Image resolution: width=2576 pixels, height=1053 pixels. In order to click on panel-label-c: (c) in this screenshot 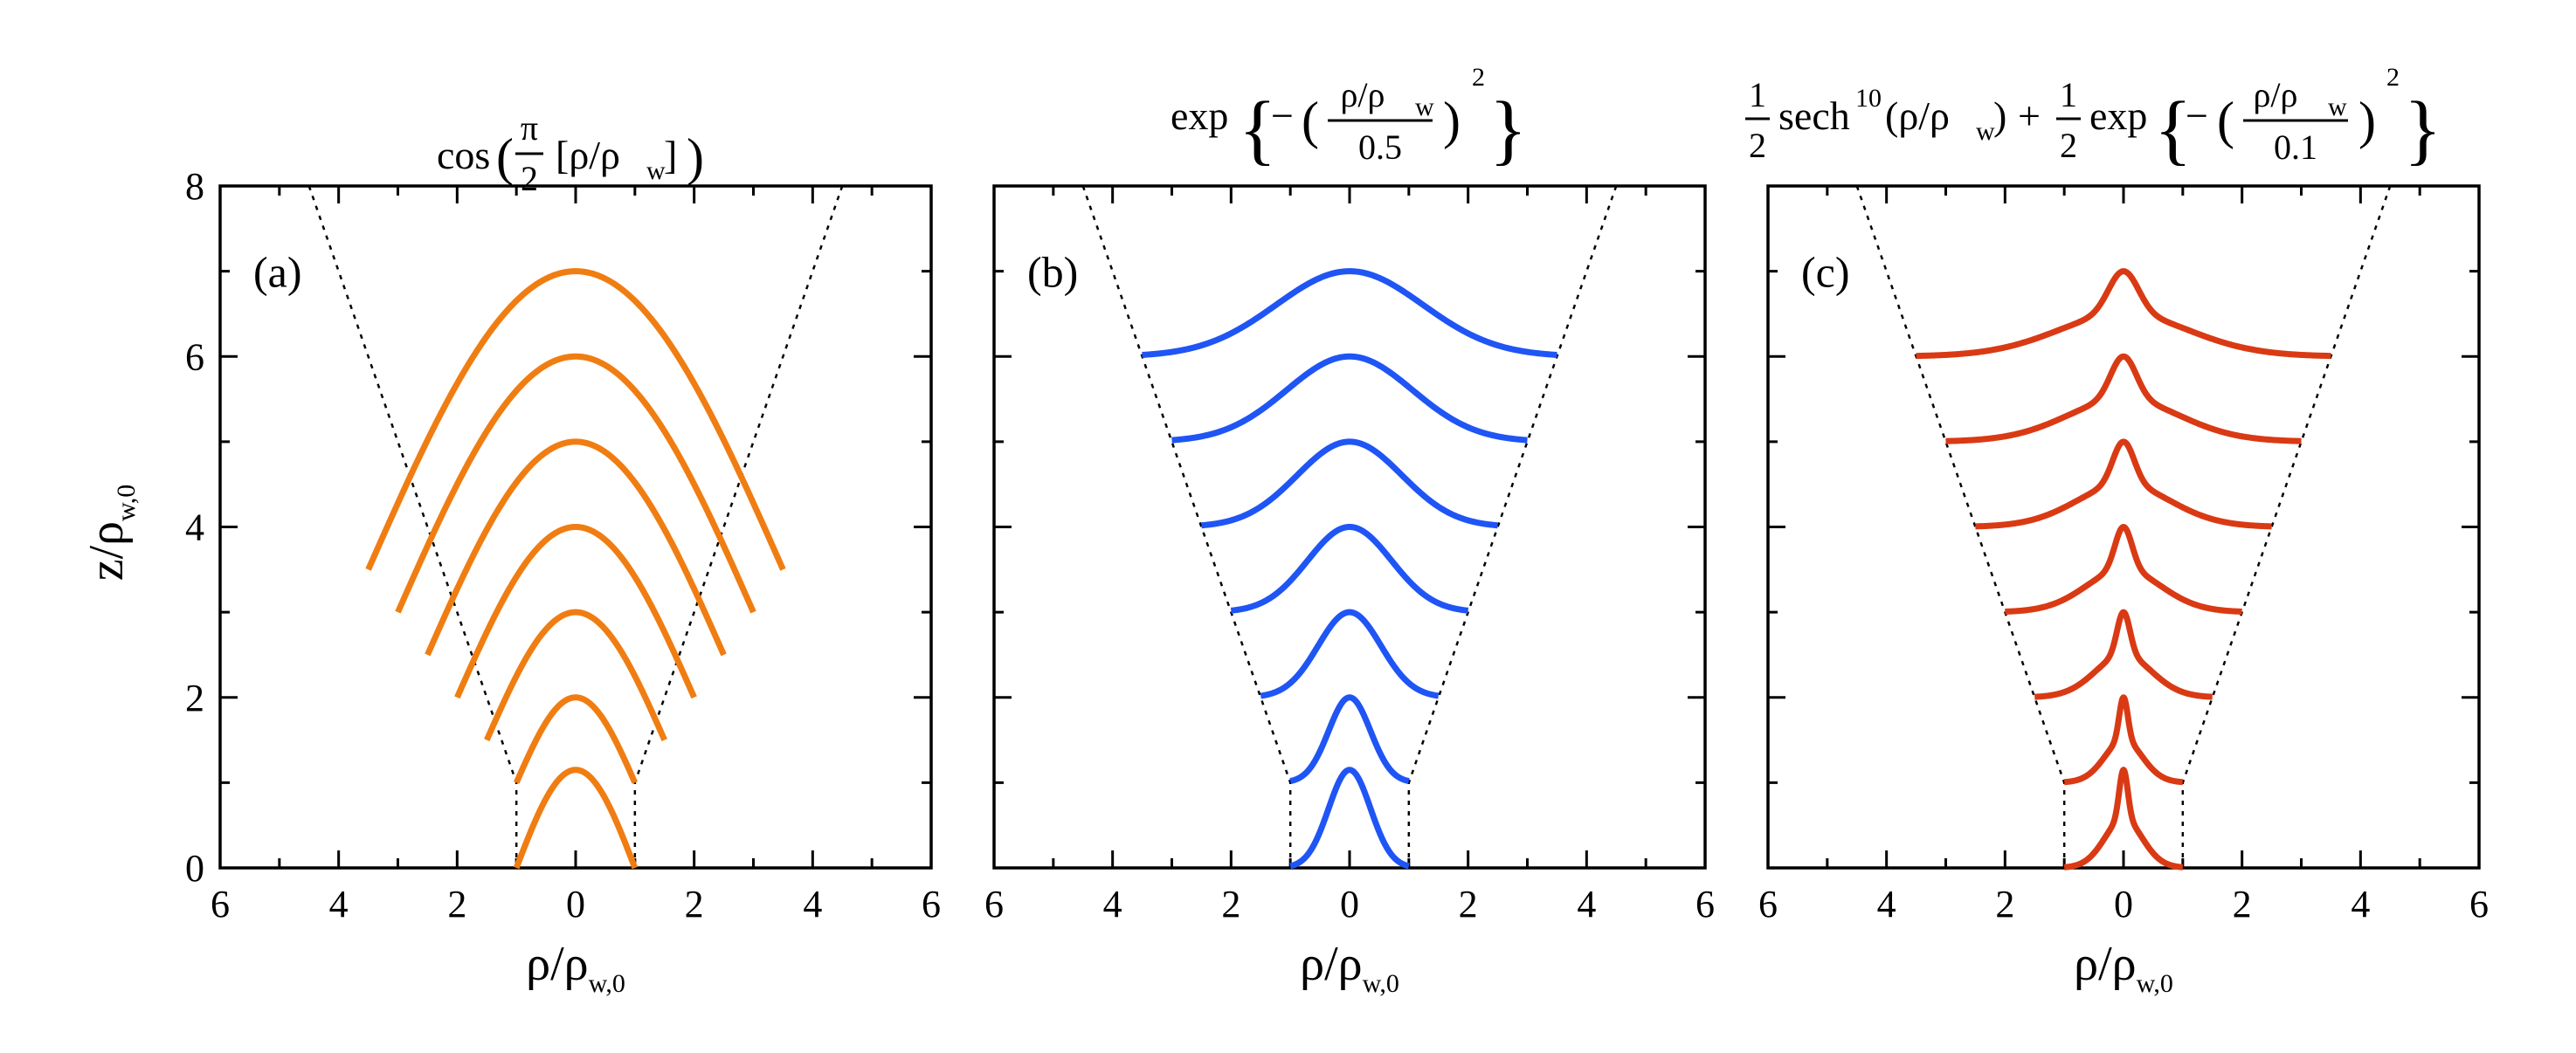, I will do `click(1825, 272)`.